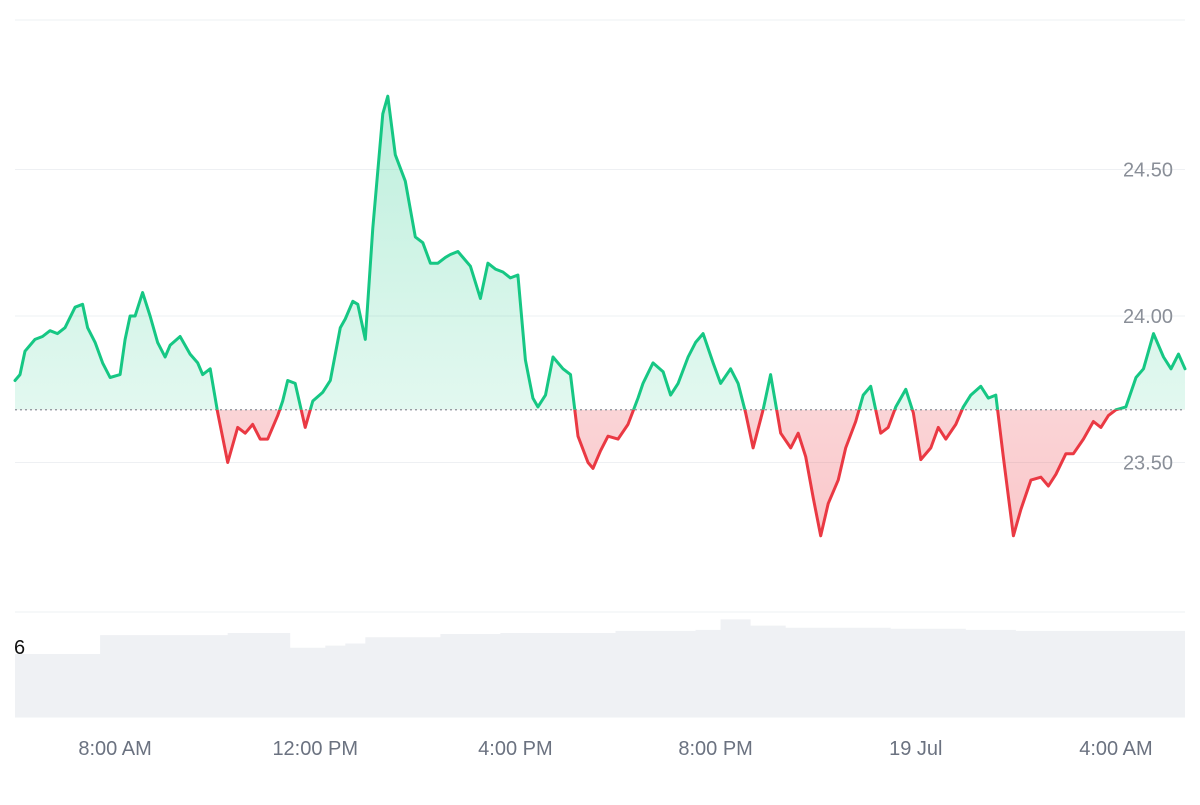 The width and height of the screenshot is (1200, 805). What do you see at coordinates (19, 648) in the screenshot?
I see `volume-axis-label: 6` at bounding box center [19, 648].